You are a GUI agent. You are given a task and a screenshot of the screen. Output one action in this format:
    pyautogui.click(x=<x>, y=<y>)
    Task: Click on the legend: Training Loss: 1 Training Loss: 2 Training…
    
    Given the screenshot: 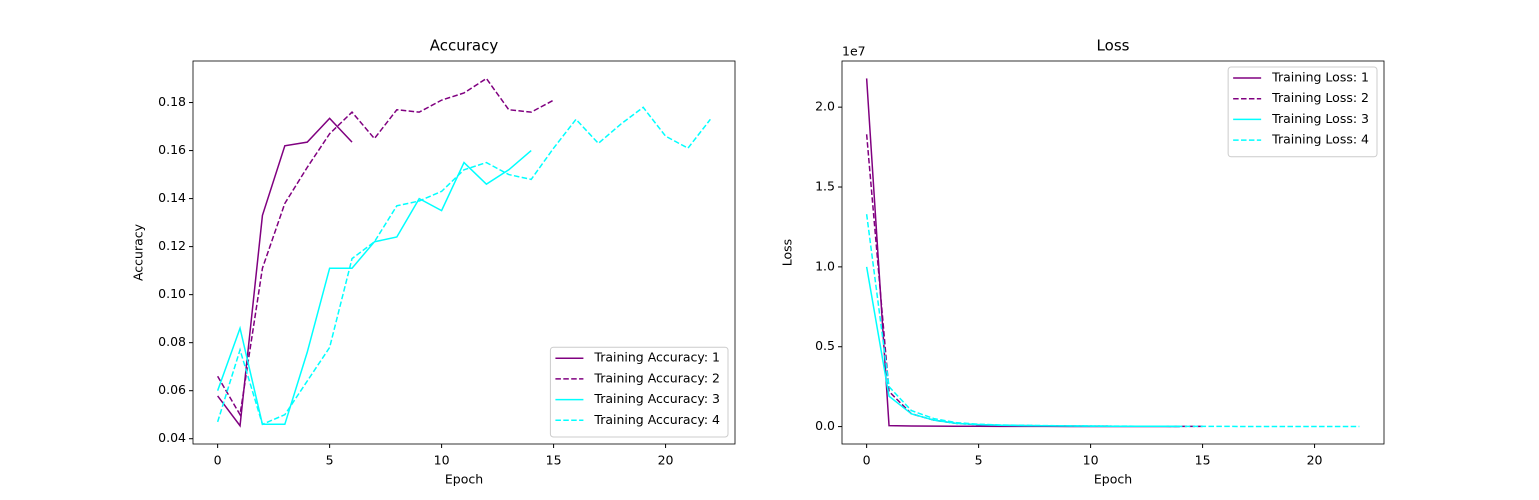 What is the action you would take?
    pyautogui.click(x=1302, y=112)
    